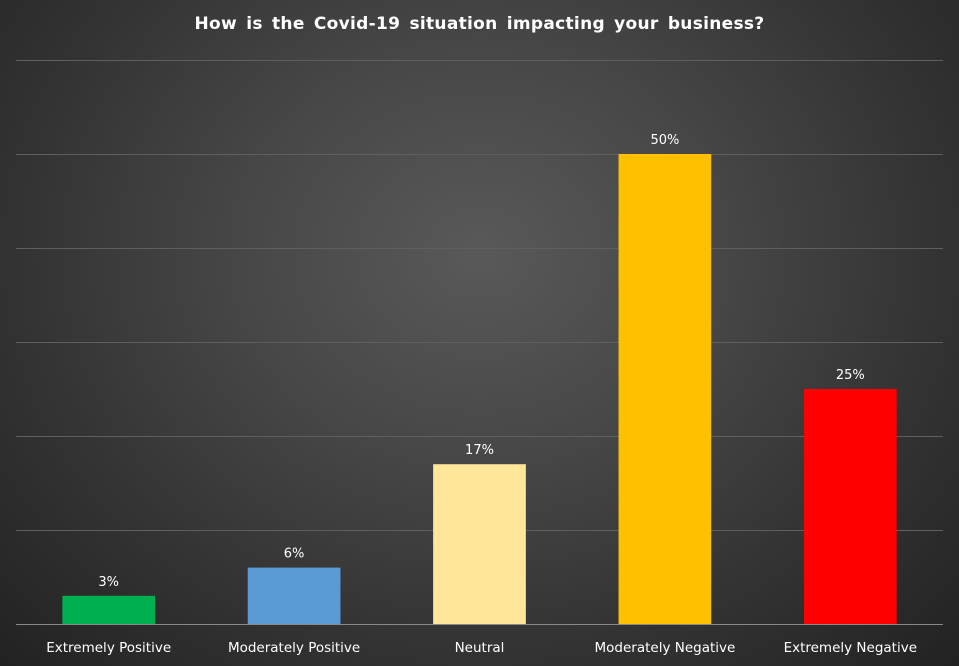 This screenshot has height=666, width=959. Describe the element at coordinates (108, 648) in the screenshot. I see `x-tick-label-0: Extremely Positive` at that location.